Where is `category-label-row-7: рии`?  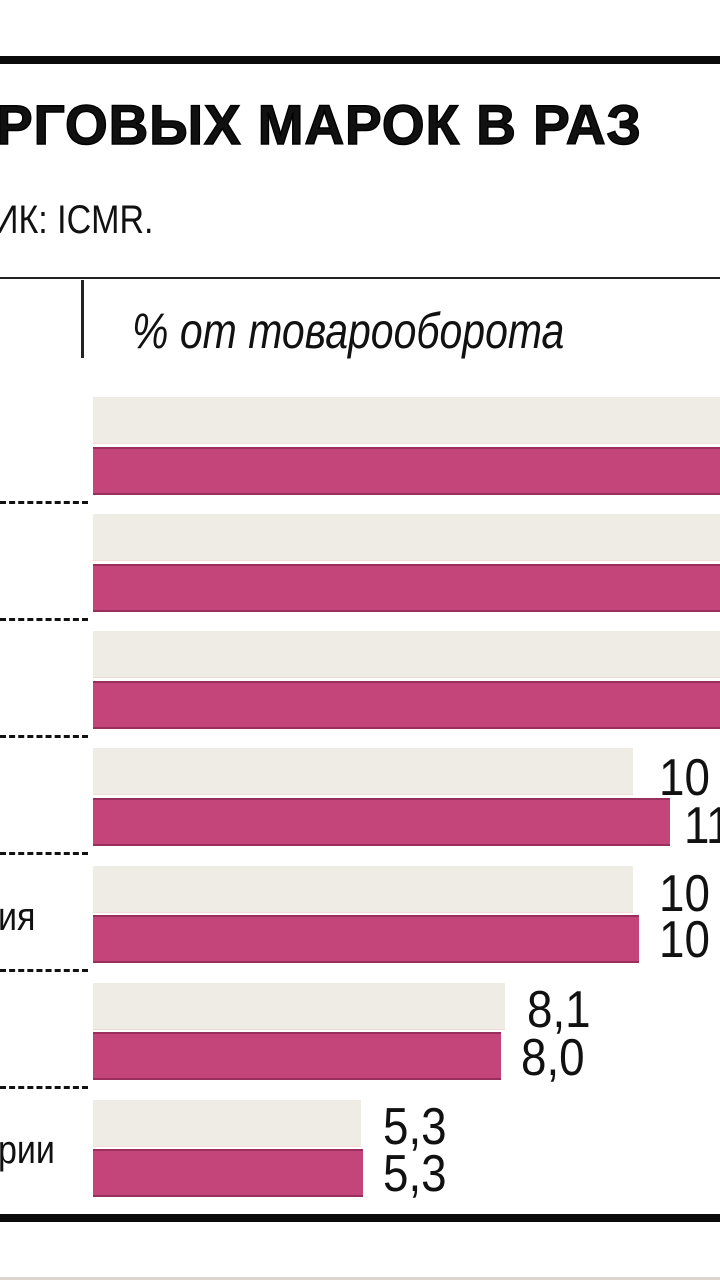 category-label-row-7: рии is located at coordinates (27, 1150).